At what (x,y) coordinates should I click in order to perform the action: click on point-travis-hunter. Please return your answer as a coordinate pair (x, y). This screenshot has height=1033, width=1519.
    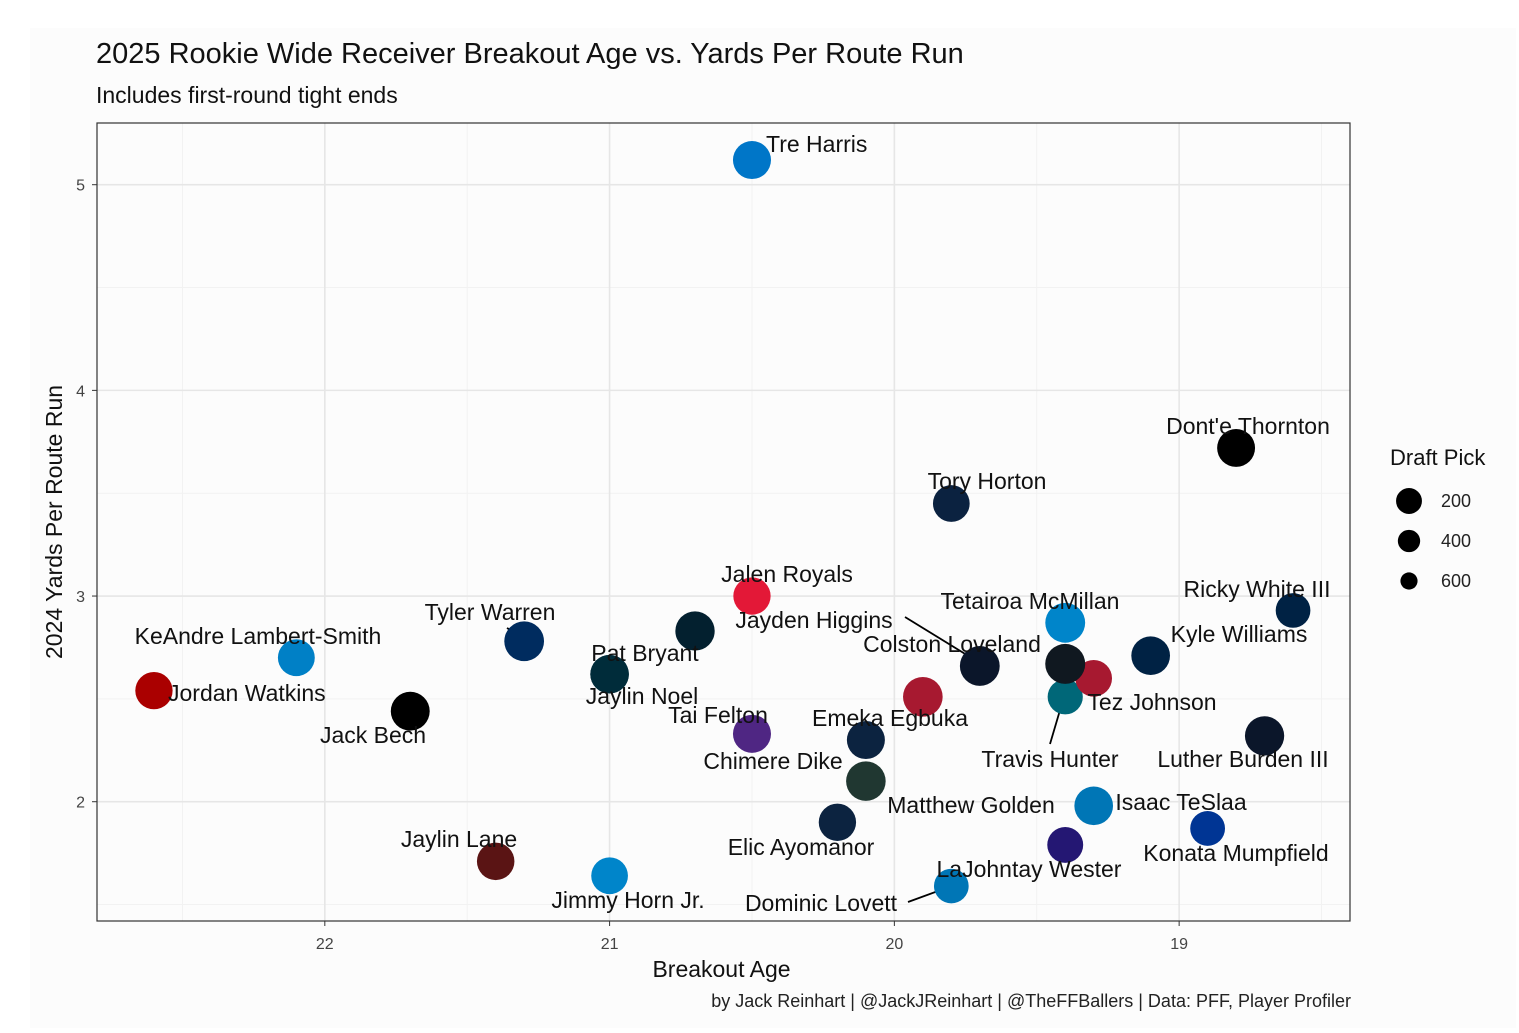
    Looking at the image, I should click on (1065, 663).